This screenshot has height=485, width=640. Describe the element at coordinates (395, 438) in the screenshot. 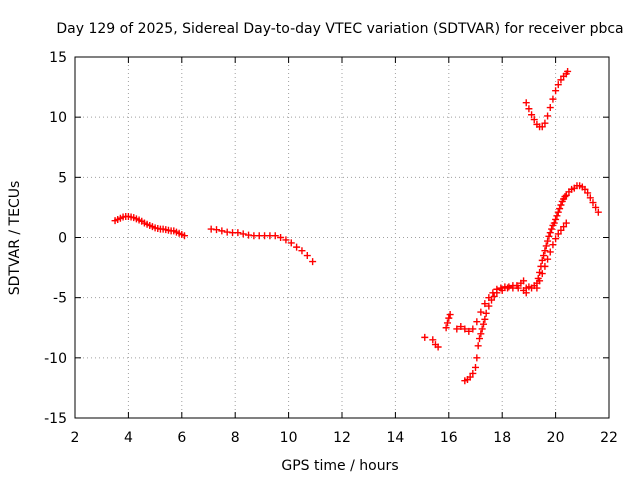

I see `x-tick-label: 14` at that location.